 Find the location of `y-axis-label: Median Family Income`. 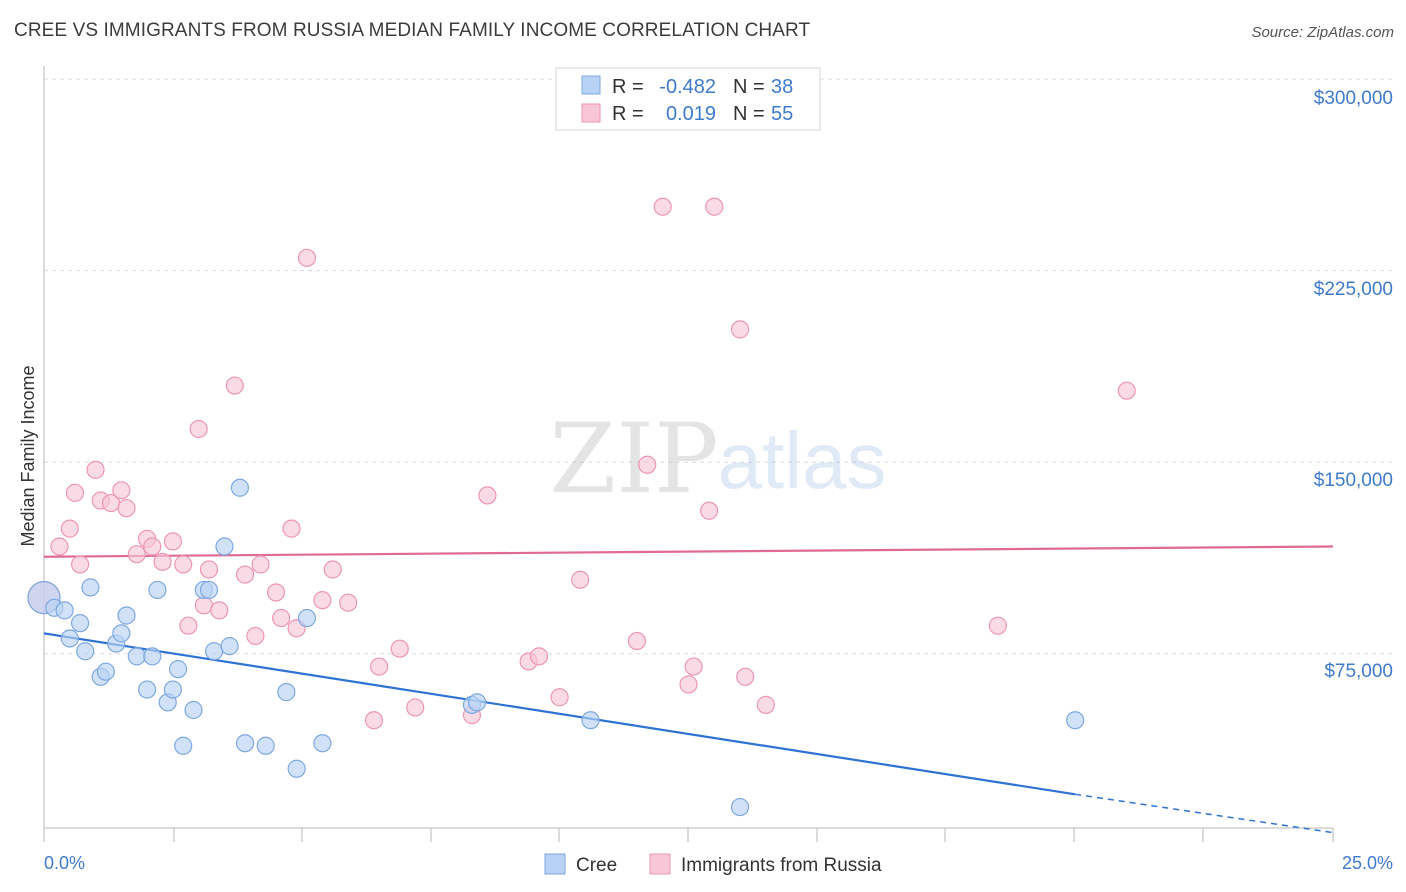

y-axis-label: Median Family Income is located at coordinates (28, 455).